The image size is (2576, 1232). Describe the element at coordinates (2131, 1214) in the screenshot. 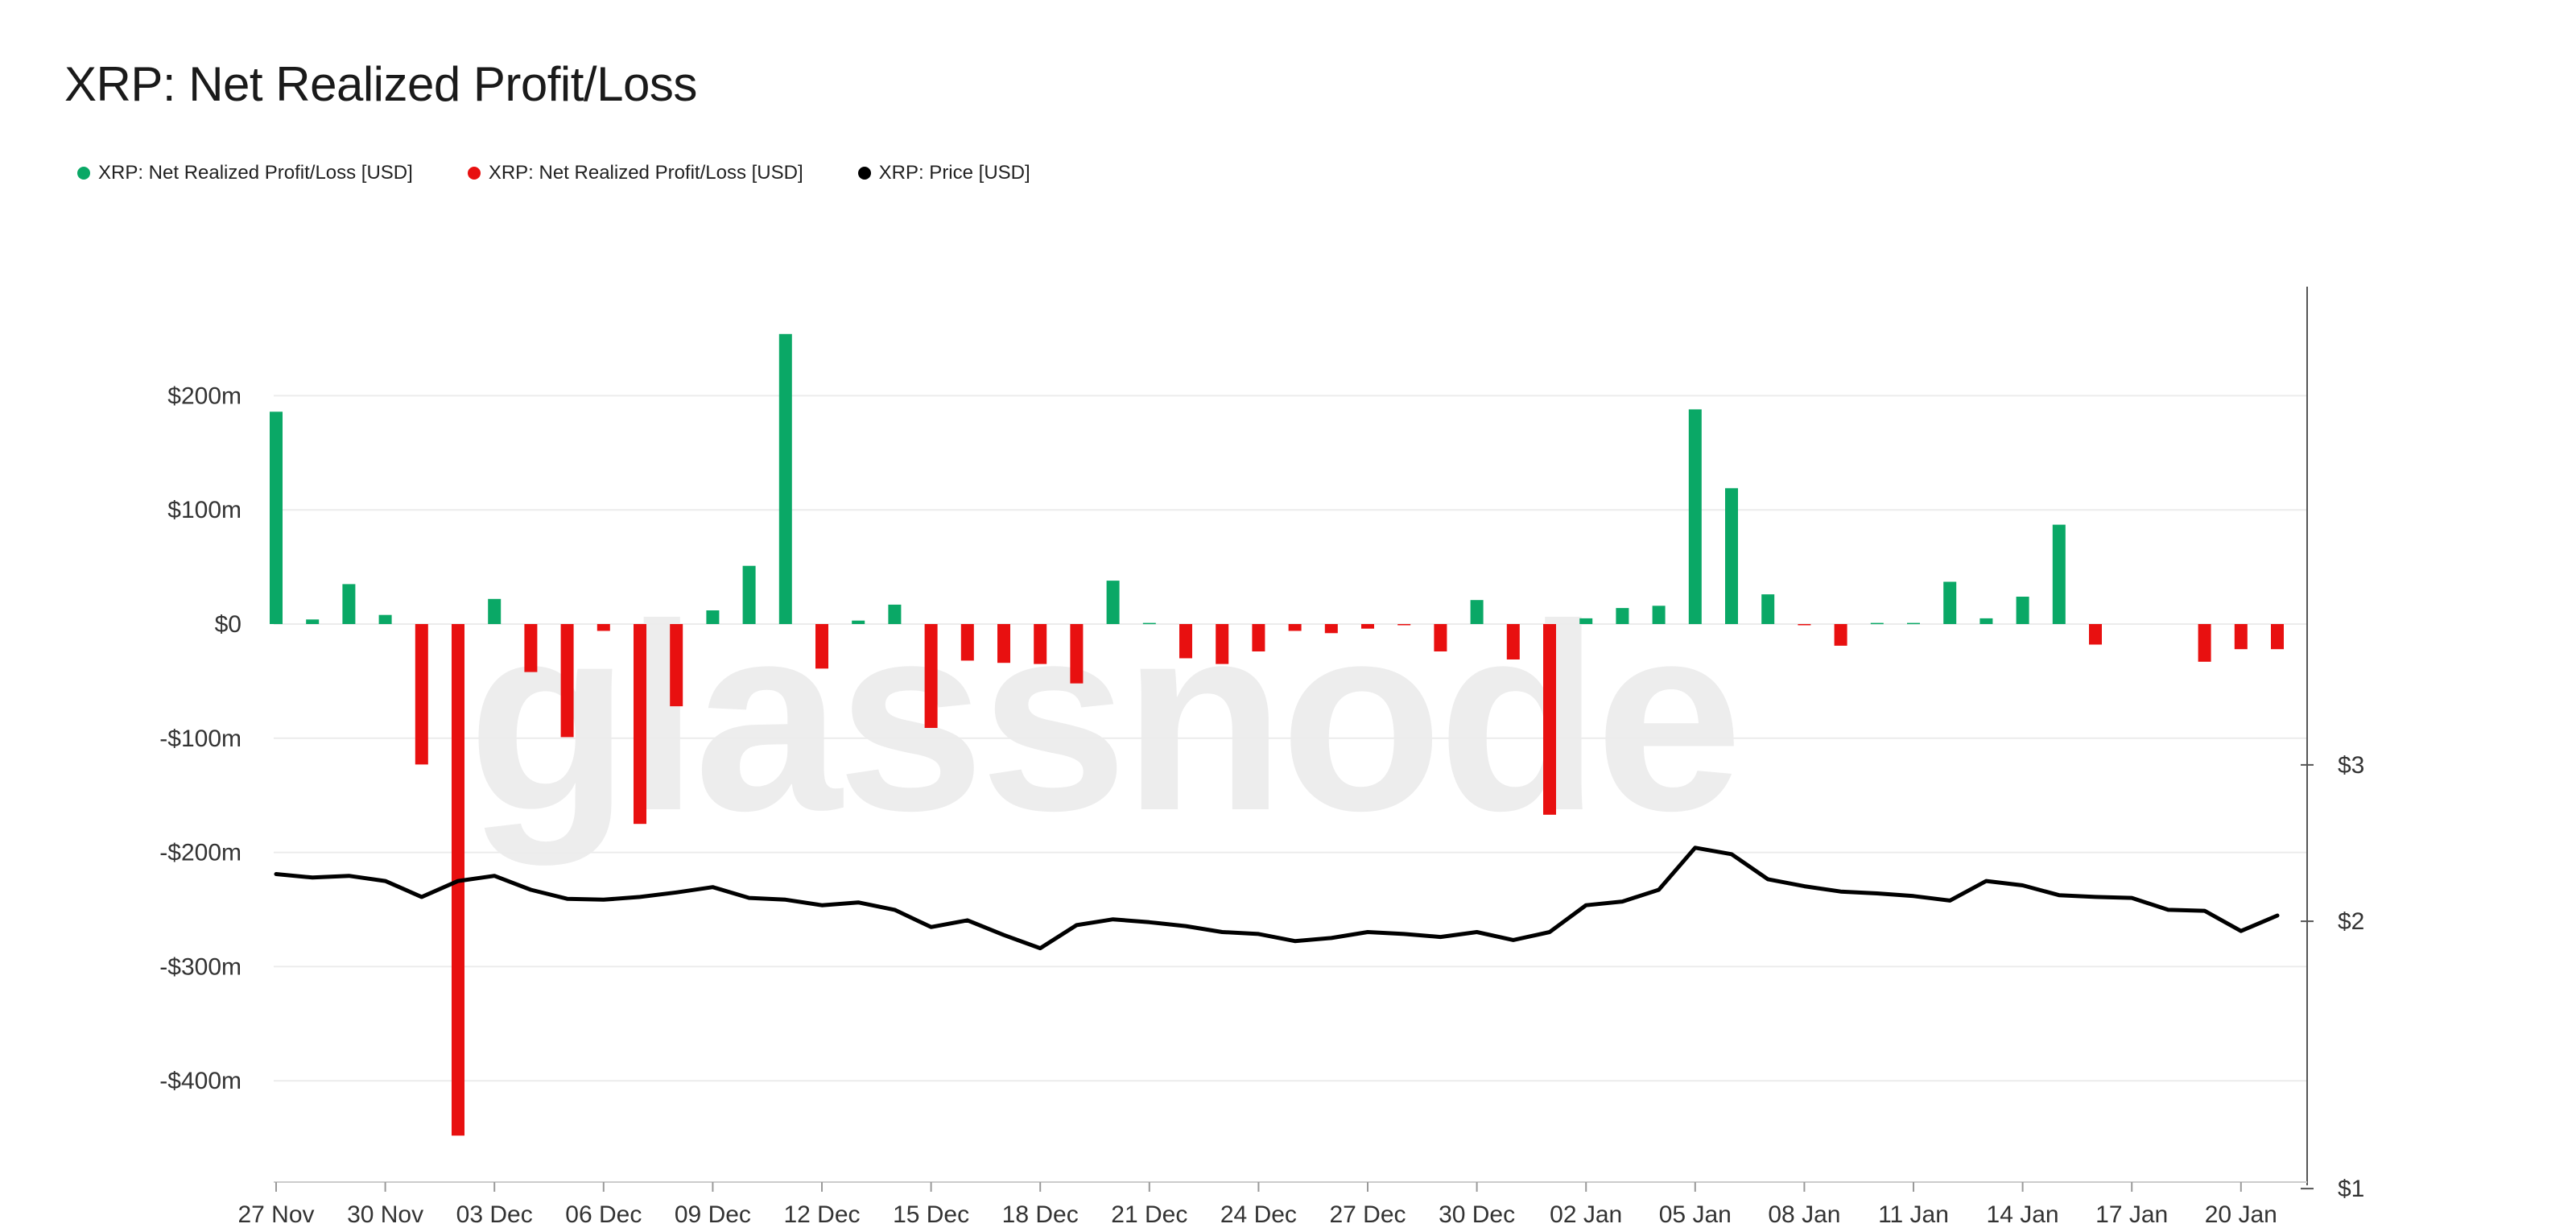

I see `x-axis-tick-label: 17 Jan` at that location.